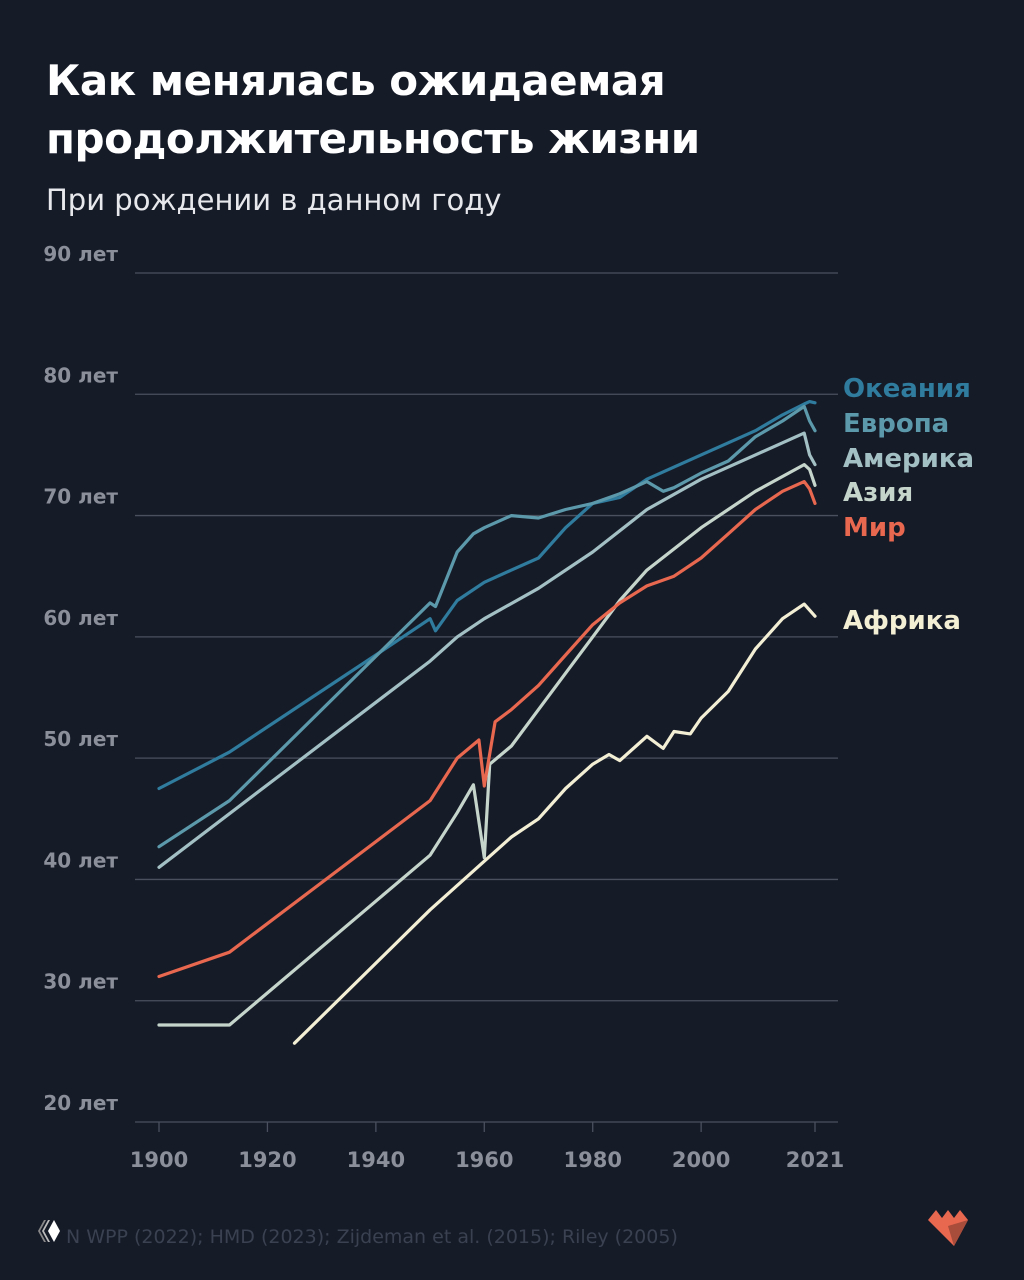  I want to click on y-tick-label: 70 лет, so click(80, 497).